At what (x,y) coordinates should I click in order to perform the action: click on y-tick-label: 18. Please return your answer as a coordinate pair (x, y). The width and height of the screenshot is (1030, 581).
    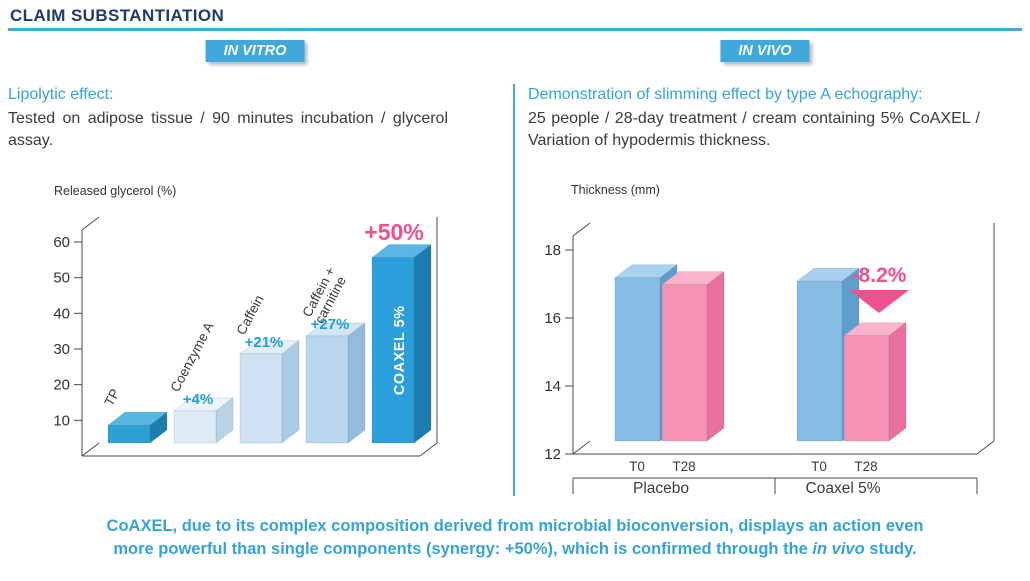
    Looking at the image, I should click on (552, 250).